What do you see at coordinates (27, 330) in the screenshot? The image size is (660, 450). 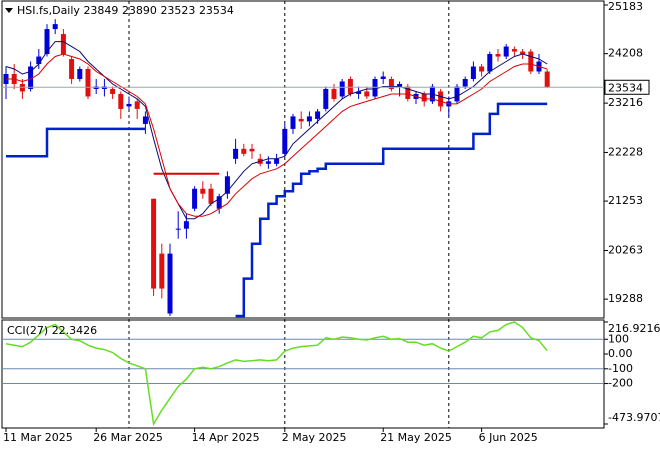 I see `indicator-name: CCI(27)` at bounding box center [27, 330].